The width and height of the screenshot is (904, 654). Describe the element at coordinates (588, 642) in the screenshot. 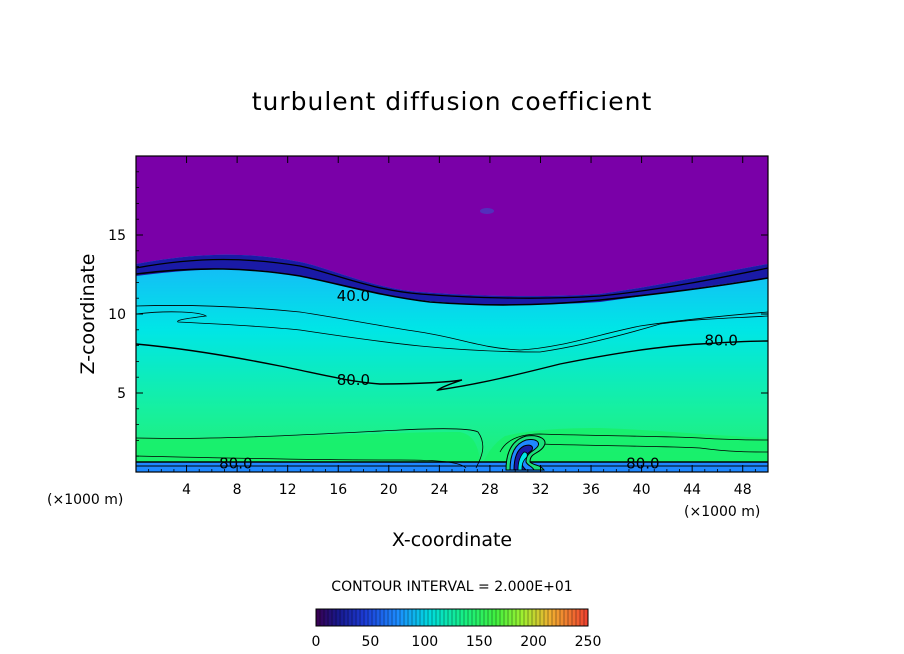

I see `colorbar-tick-label: 250` at that location.